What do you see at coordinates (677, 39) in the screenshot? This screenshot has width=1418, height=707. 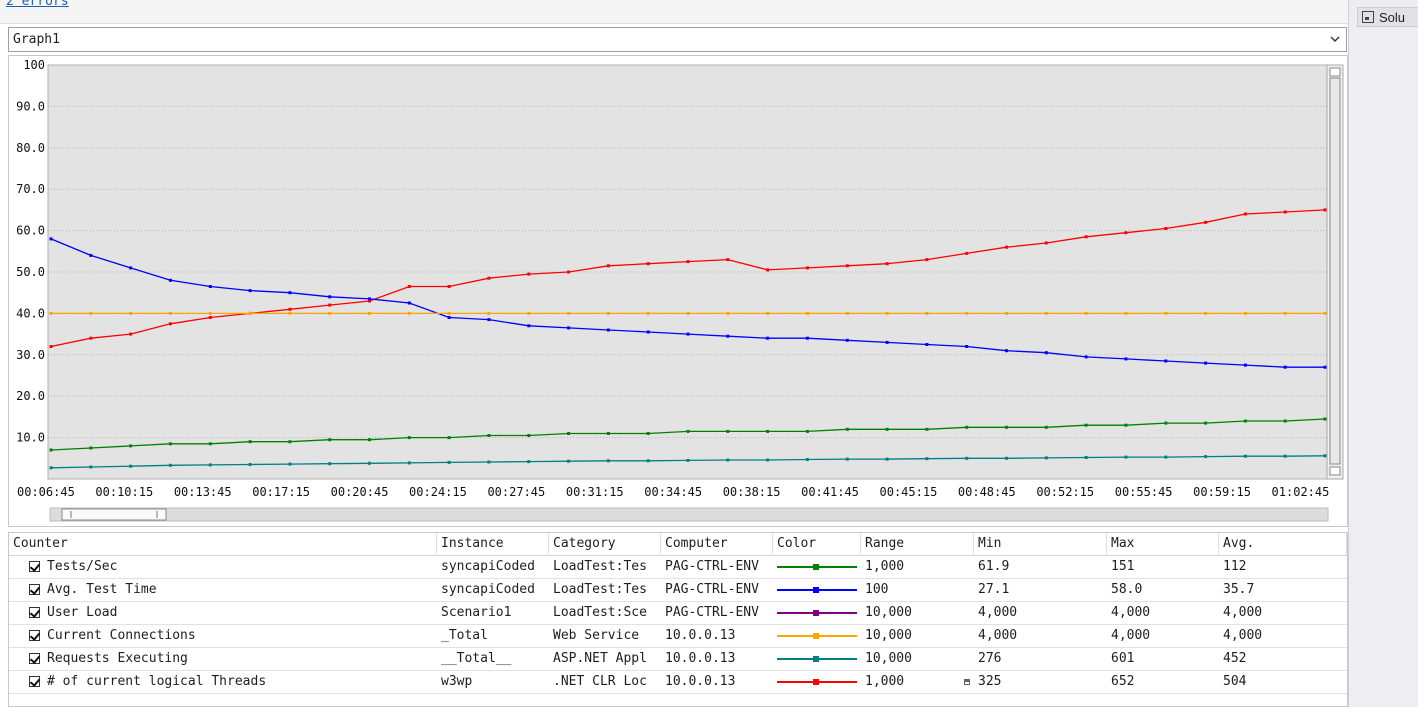 I see `graph-select: Graph1` at bounding box center [677, 39].